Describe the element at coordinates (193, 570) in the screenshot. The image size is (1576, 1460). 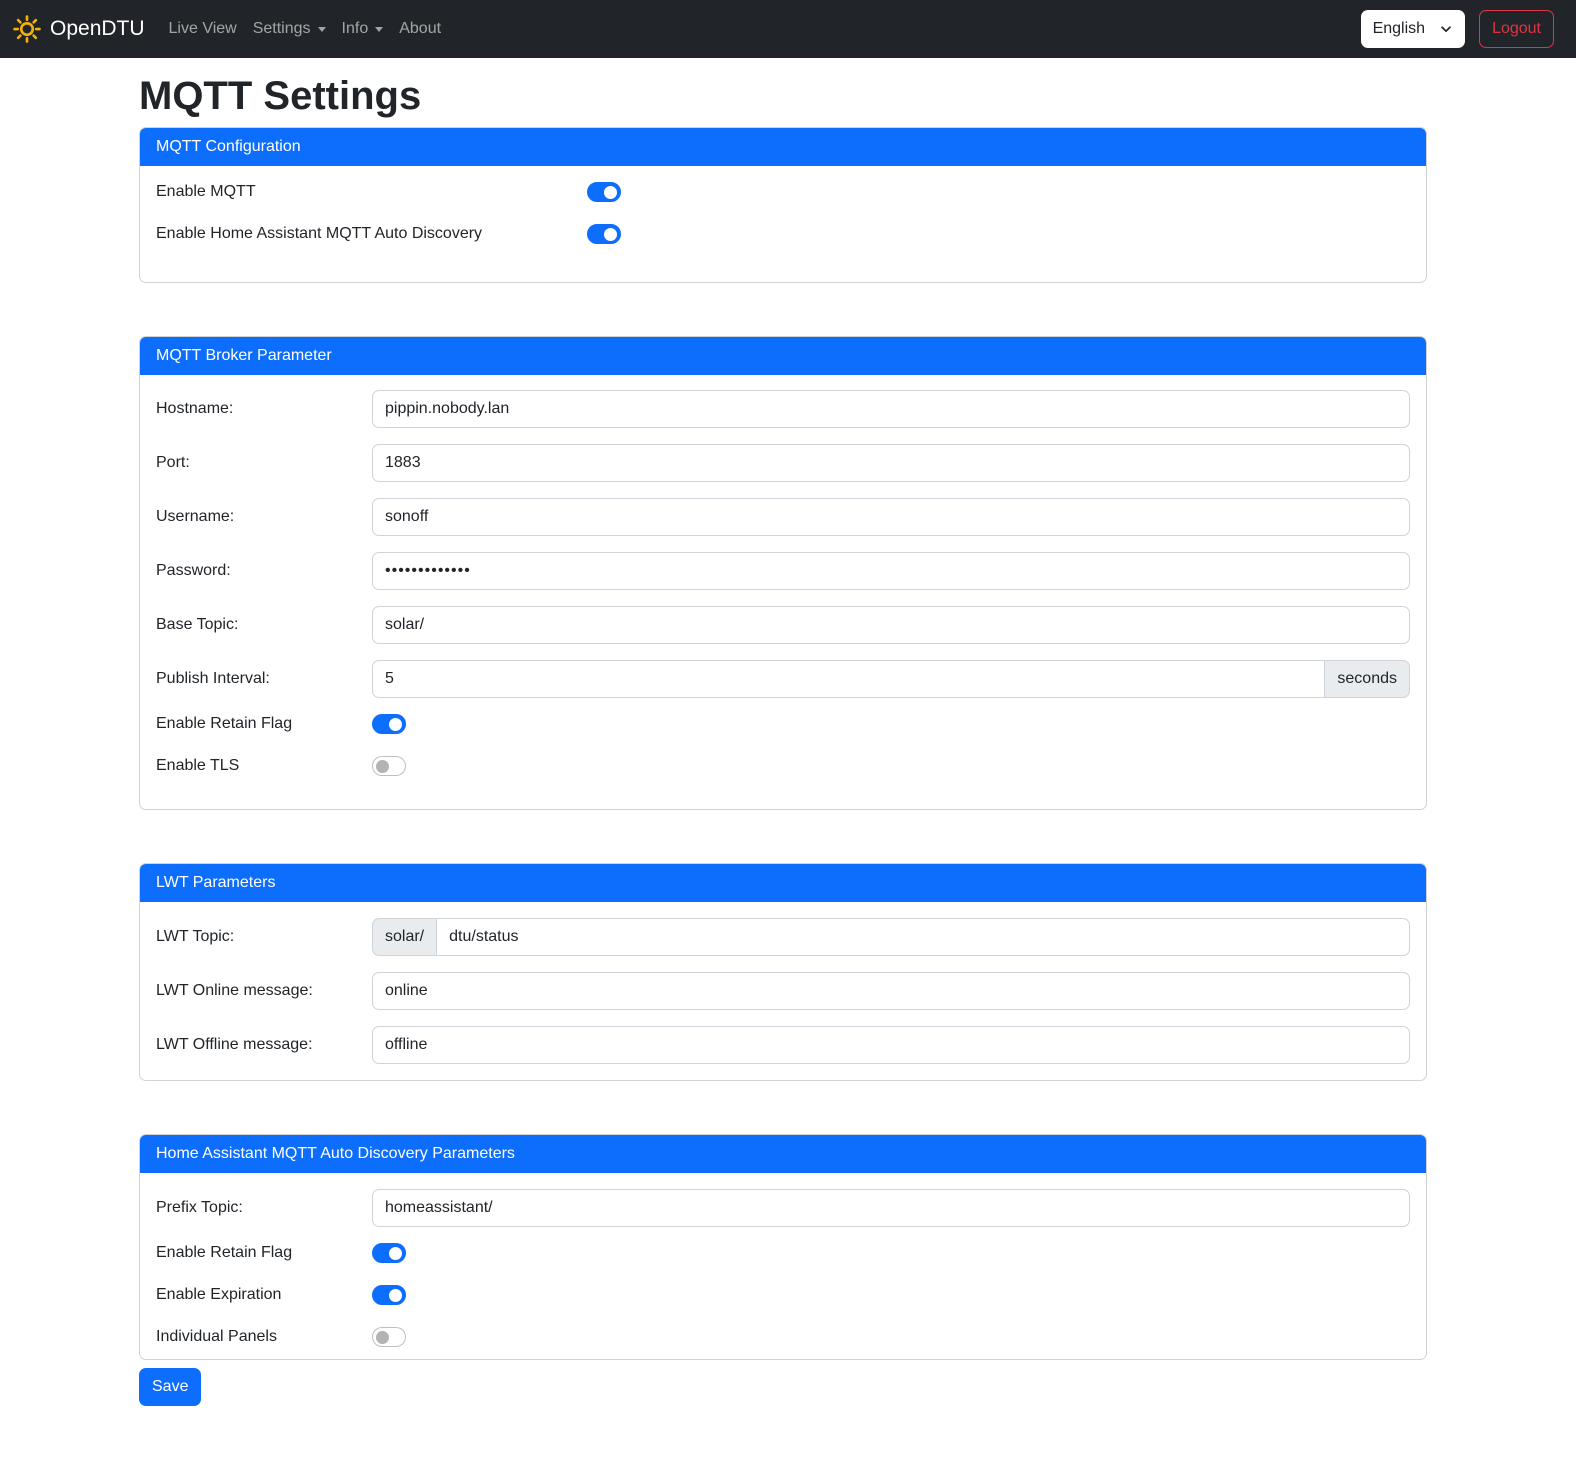
I see `password-label: Password:` at that location.